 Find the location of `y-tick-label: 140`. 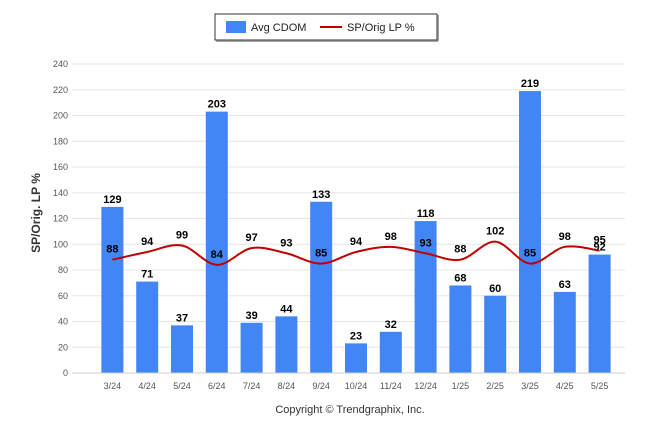

y-tick-label: 140 is located at coordinates (60, 193).